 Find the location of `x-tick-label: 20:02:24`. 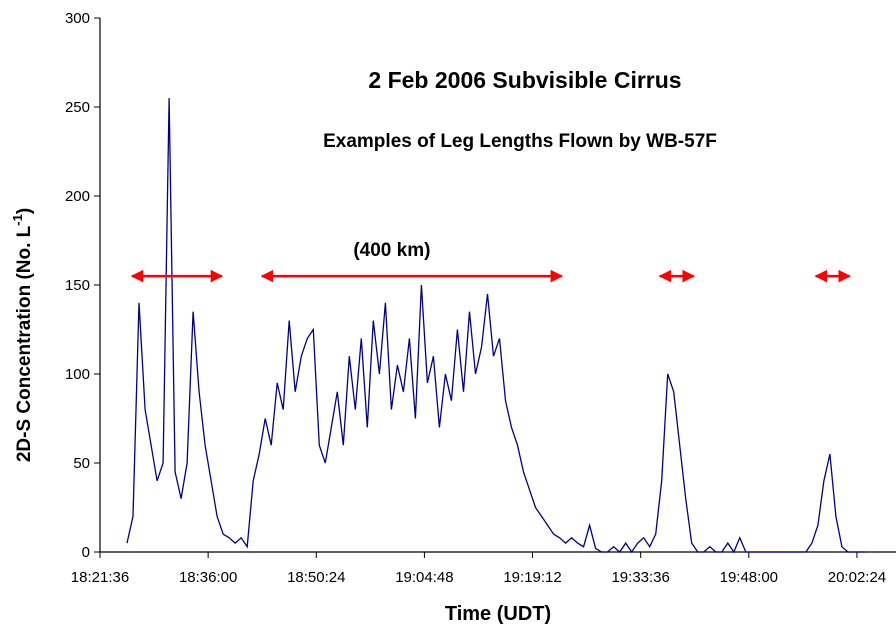

x-tick-label: 20:02:24 is located at coordinates (857, 577).